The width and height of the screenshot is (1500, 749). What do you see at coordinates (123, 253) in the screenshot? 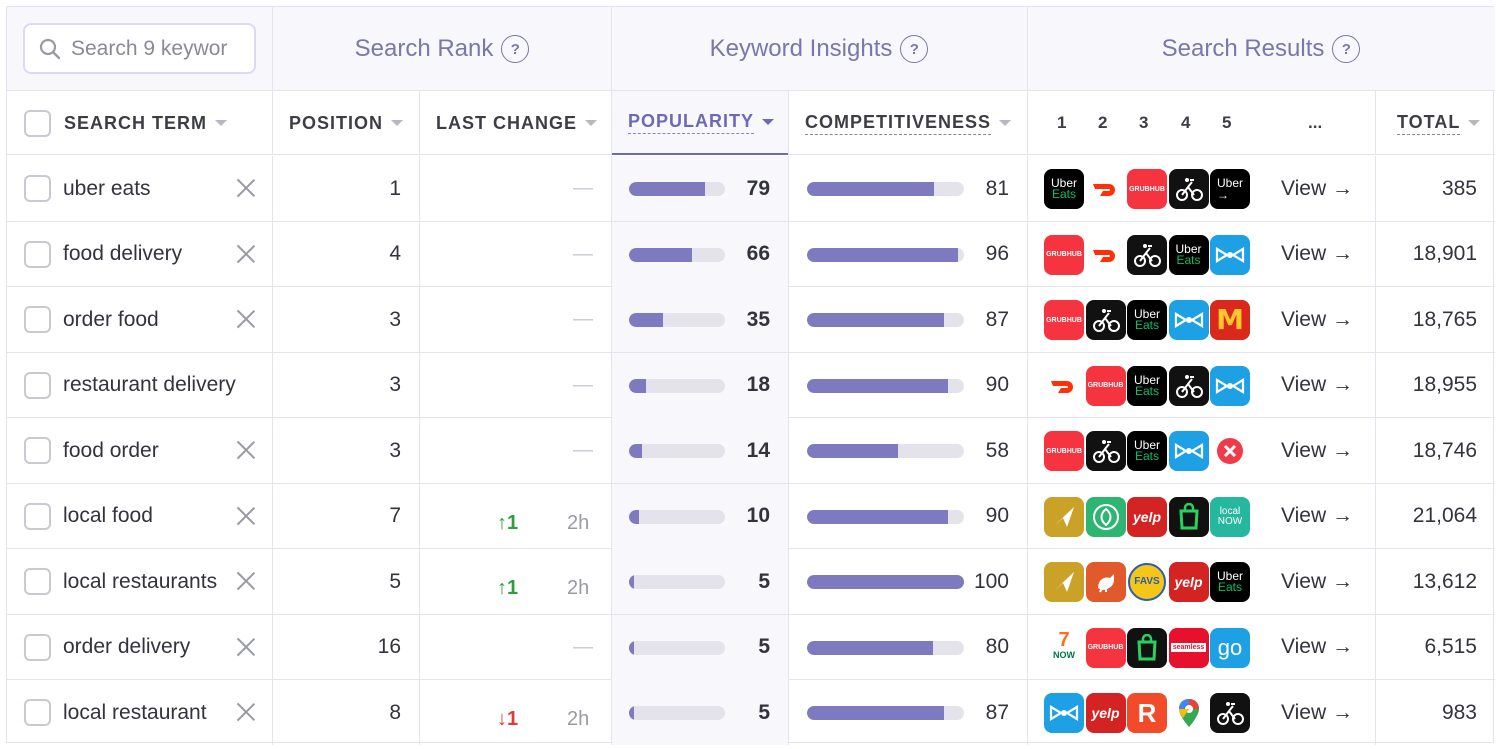
I see `search-term-text: food delivery` at bounding box center [123, 253].